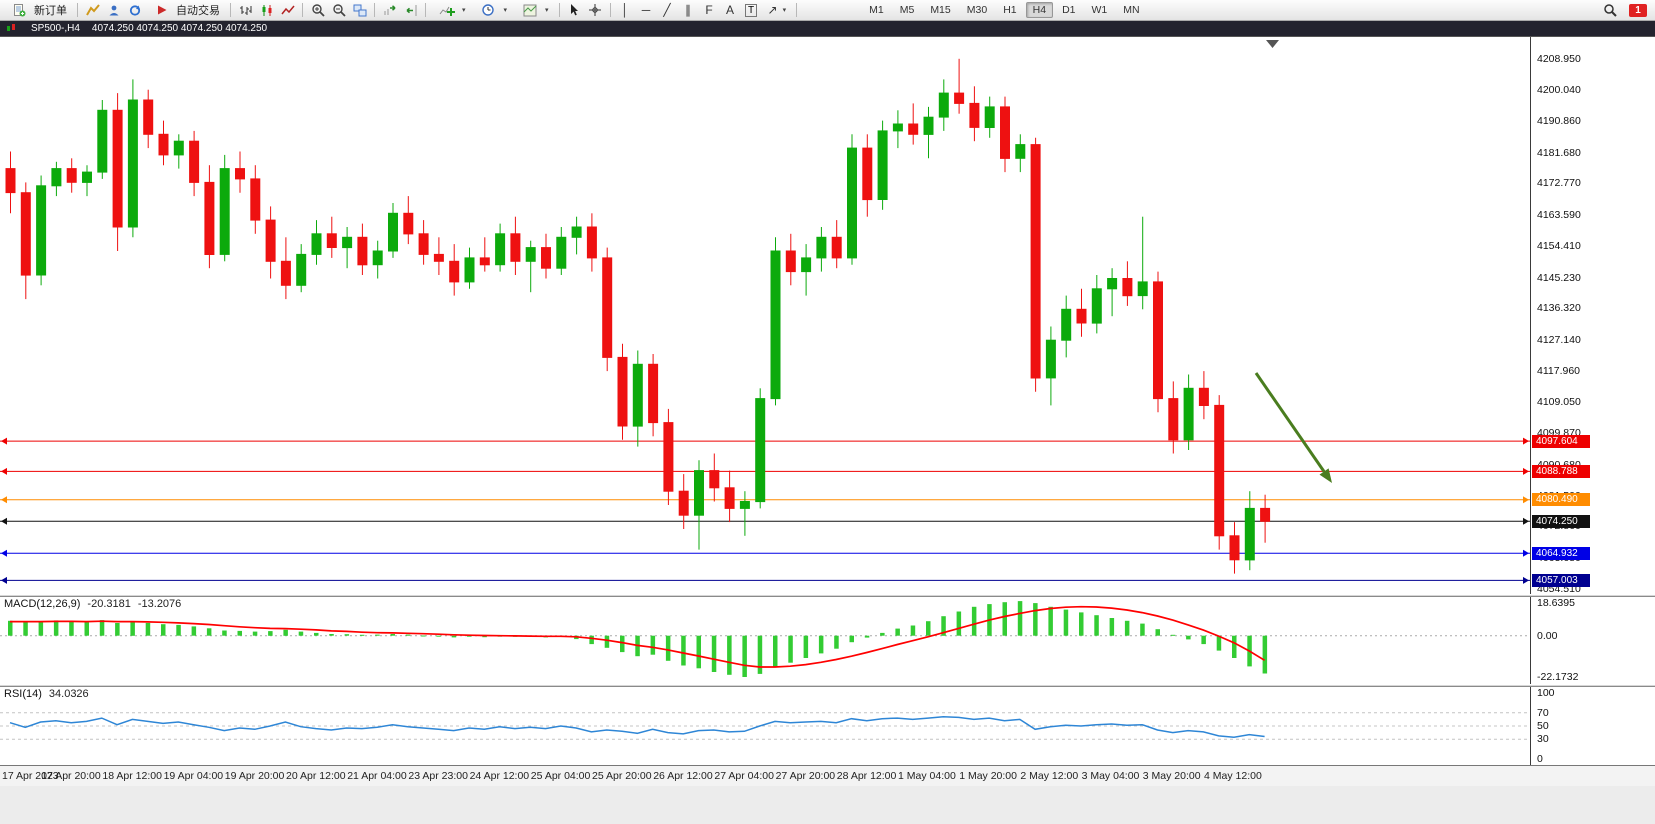 This screenshot has height=824, width=1655. Describe the element at coordinates (488, 10) in the screenshot. I see `clock-icon` at that location.